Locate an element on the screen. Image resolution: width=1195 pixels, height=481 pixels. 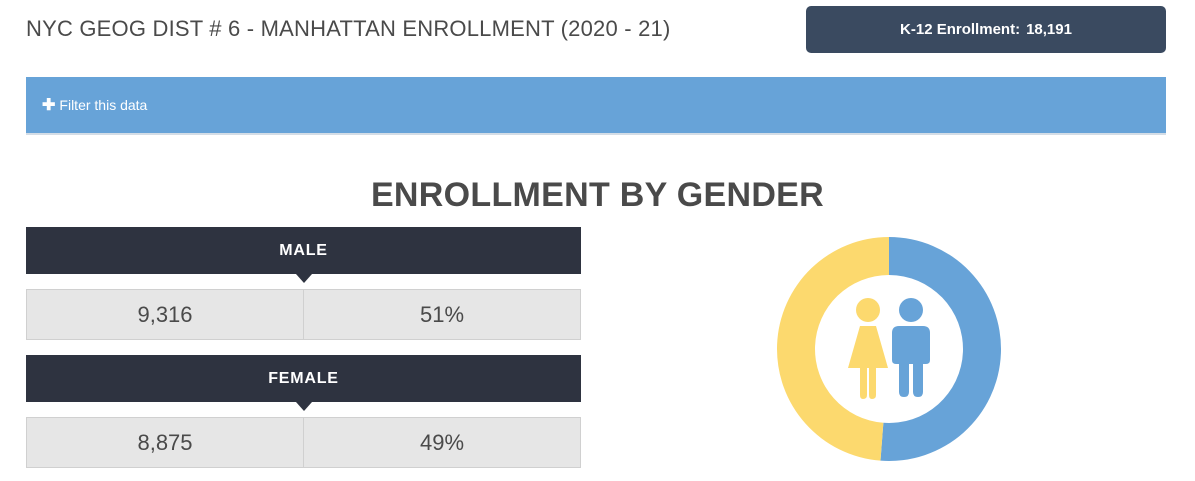
female-stats: 8,875 49% is located at coordinates (303, 442).